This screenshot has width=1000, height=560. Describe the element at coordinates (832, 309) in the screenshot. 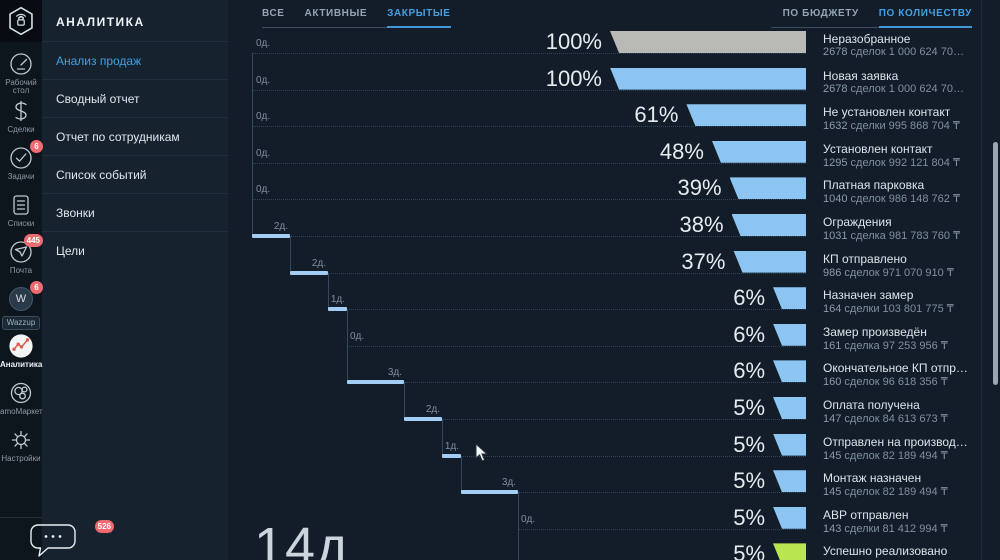

I see `stage-deals-count-link: 164` at that location.